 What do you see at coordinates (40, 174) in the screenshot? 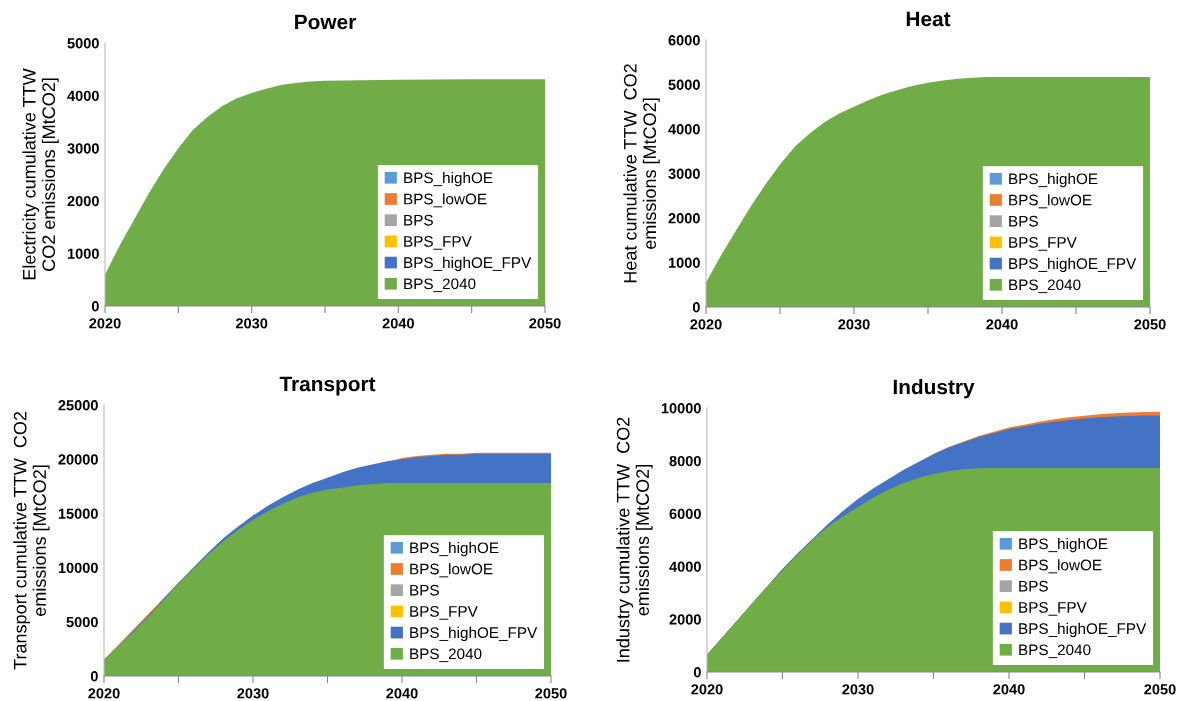
I see `y-axis-title: Electricity cumulative TTW CO2 emissions [MtCO2]` at bounding box center [40, 174].